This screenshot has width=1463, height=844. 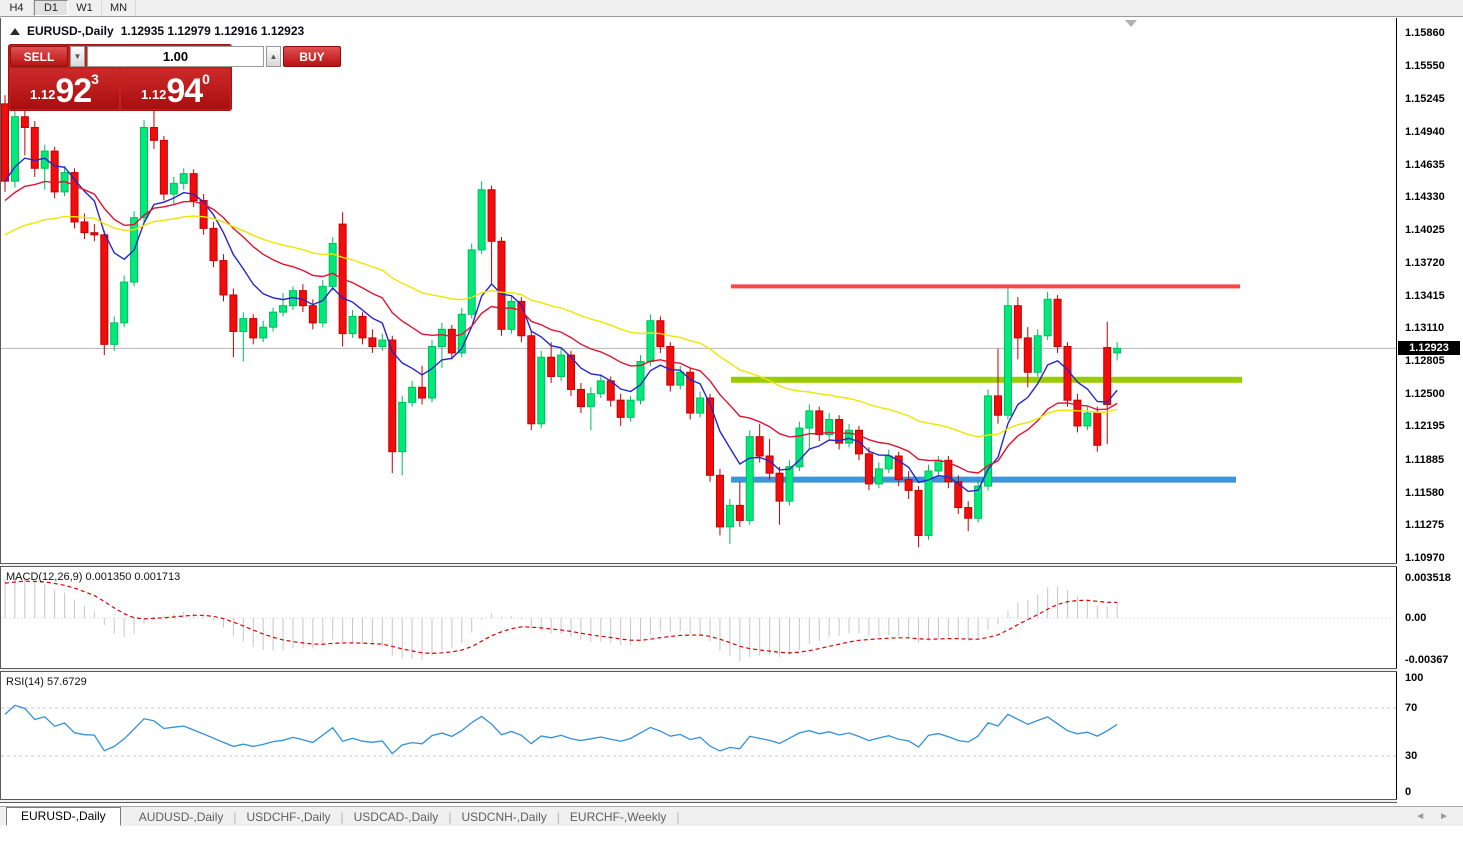 What do you see at coordinates (1411, 756) in the screenshot?
I see `rsi-axis-label: 30` at bounding box center [1411, 756].